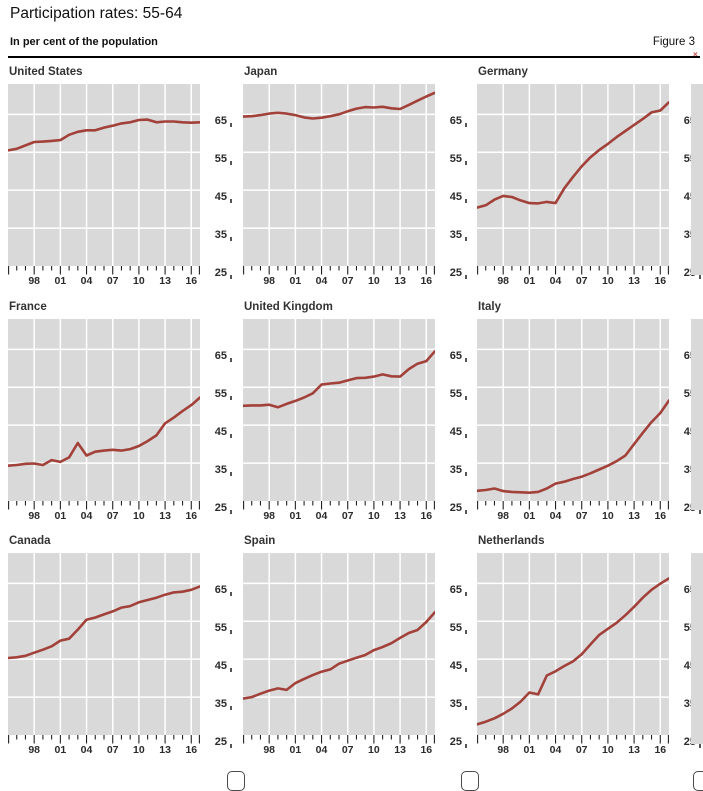 Image resolution: width=703 pixels, height=791 pixels. I want to click on chart-panel-germany: Germany 98 01 04 07 10 13 16 65 55 45 35 25, so click(586, 175).